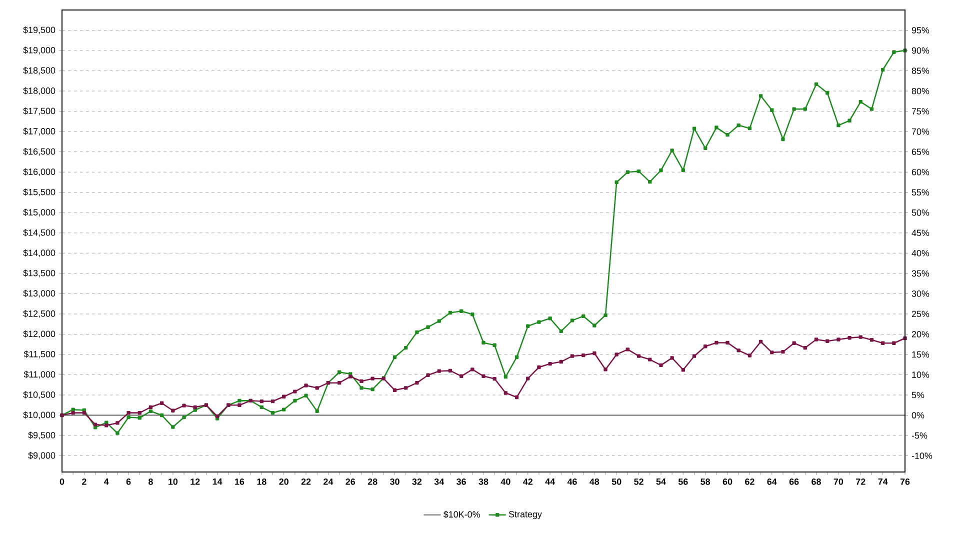 This screenshot has width=960, height=533. What do you see at coordinates (918, 415) in the screenshot?
I see `y2-tick-label: 0%` at bounding box center [918, 415].